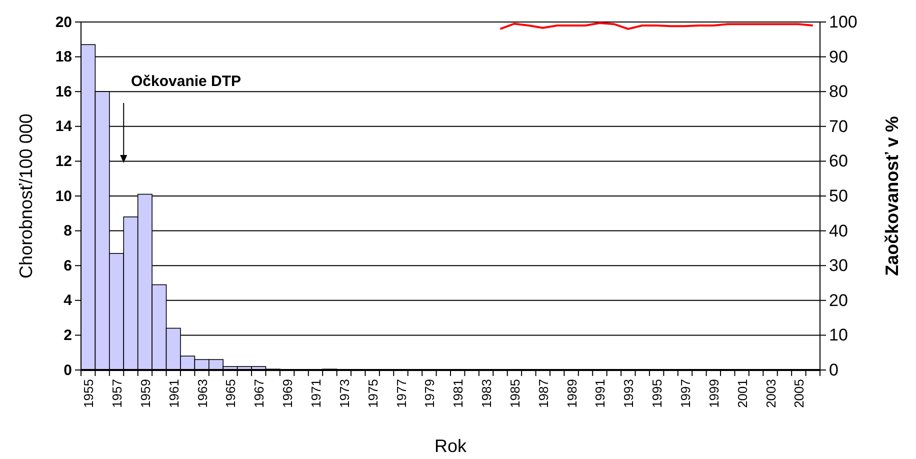 The image size is (916, 459). Describe the element at coordinates (838, 196) in the screenshot. I see `y2-tick-label: 50` at that location.